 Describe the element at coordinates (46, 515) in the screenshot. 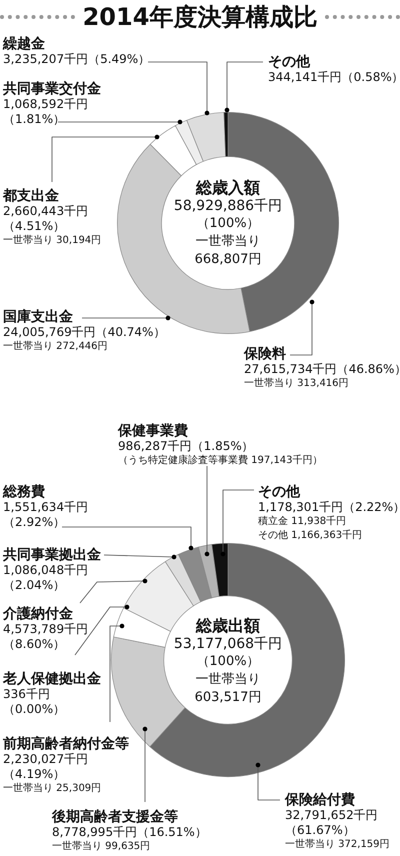

I see `data-label: 1,551,634千円（2.92%）` at that location.